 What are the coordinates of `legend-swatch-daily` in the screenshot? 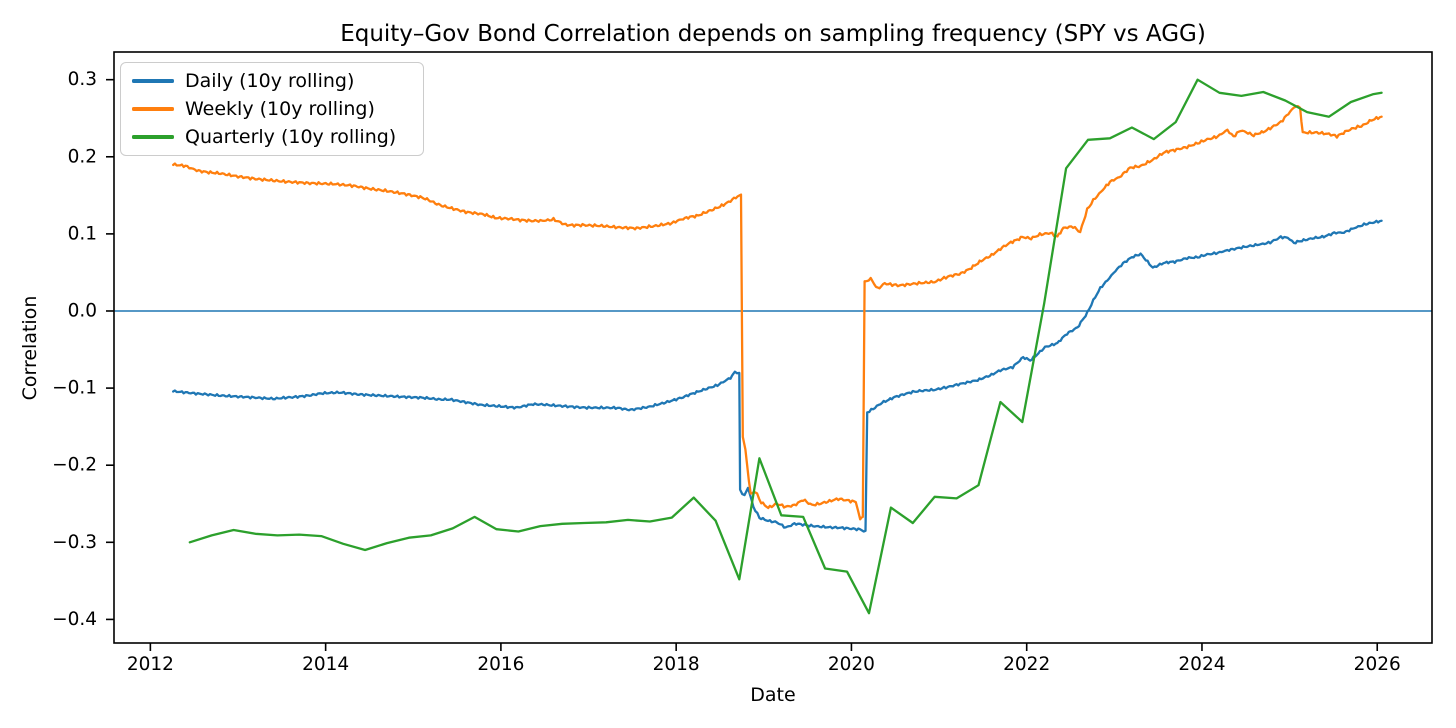 It's located at (153, 81).